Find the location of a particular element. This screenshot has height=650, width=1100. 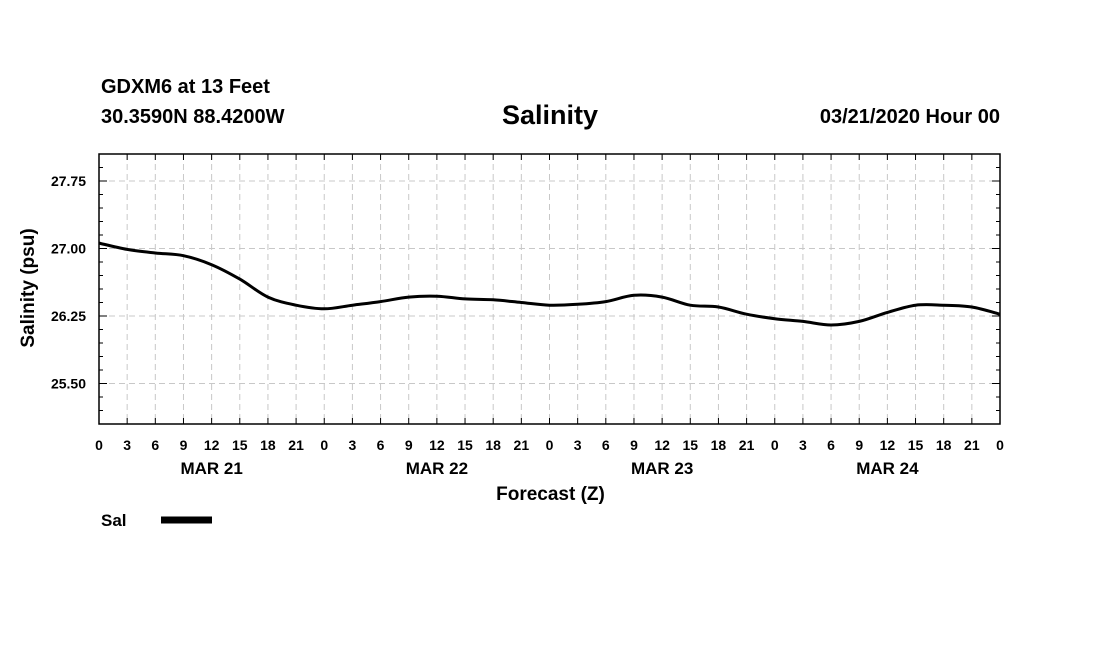

day-label: MAR 22 is located at coordinates (437, 468).